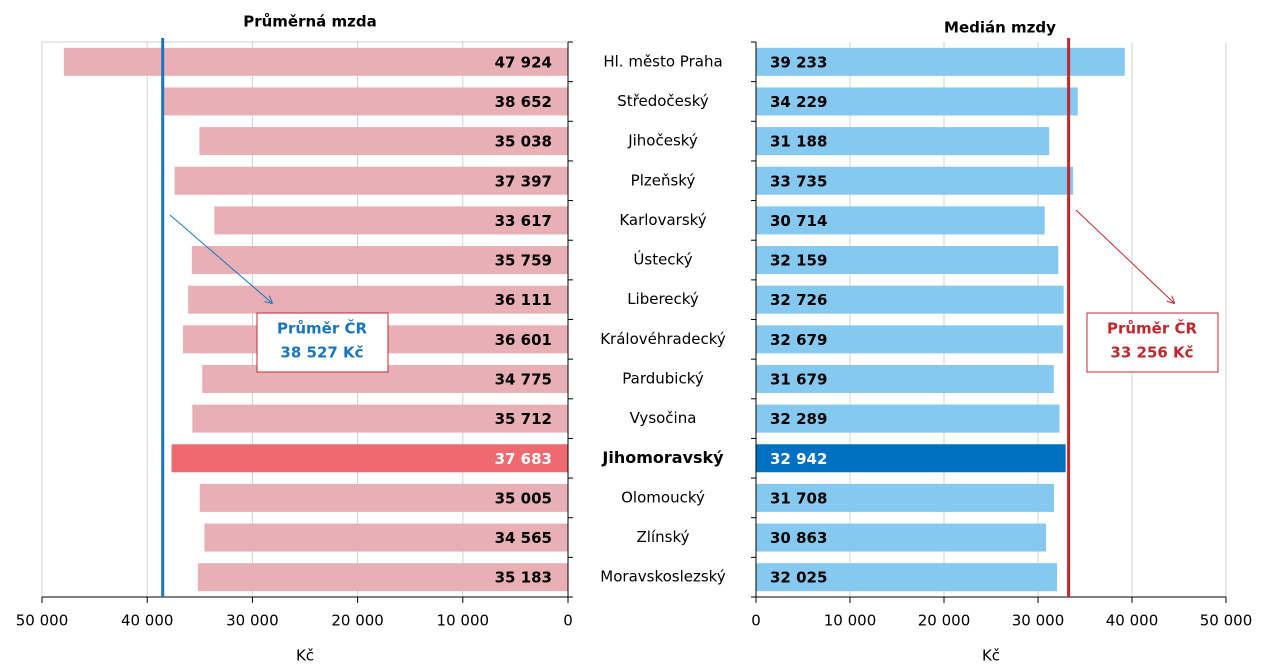  I want to click on data-label: 35 712, so click(523, 419).